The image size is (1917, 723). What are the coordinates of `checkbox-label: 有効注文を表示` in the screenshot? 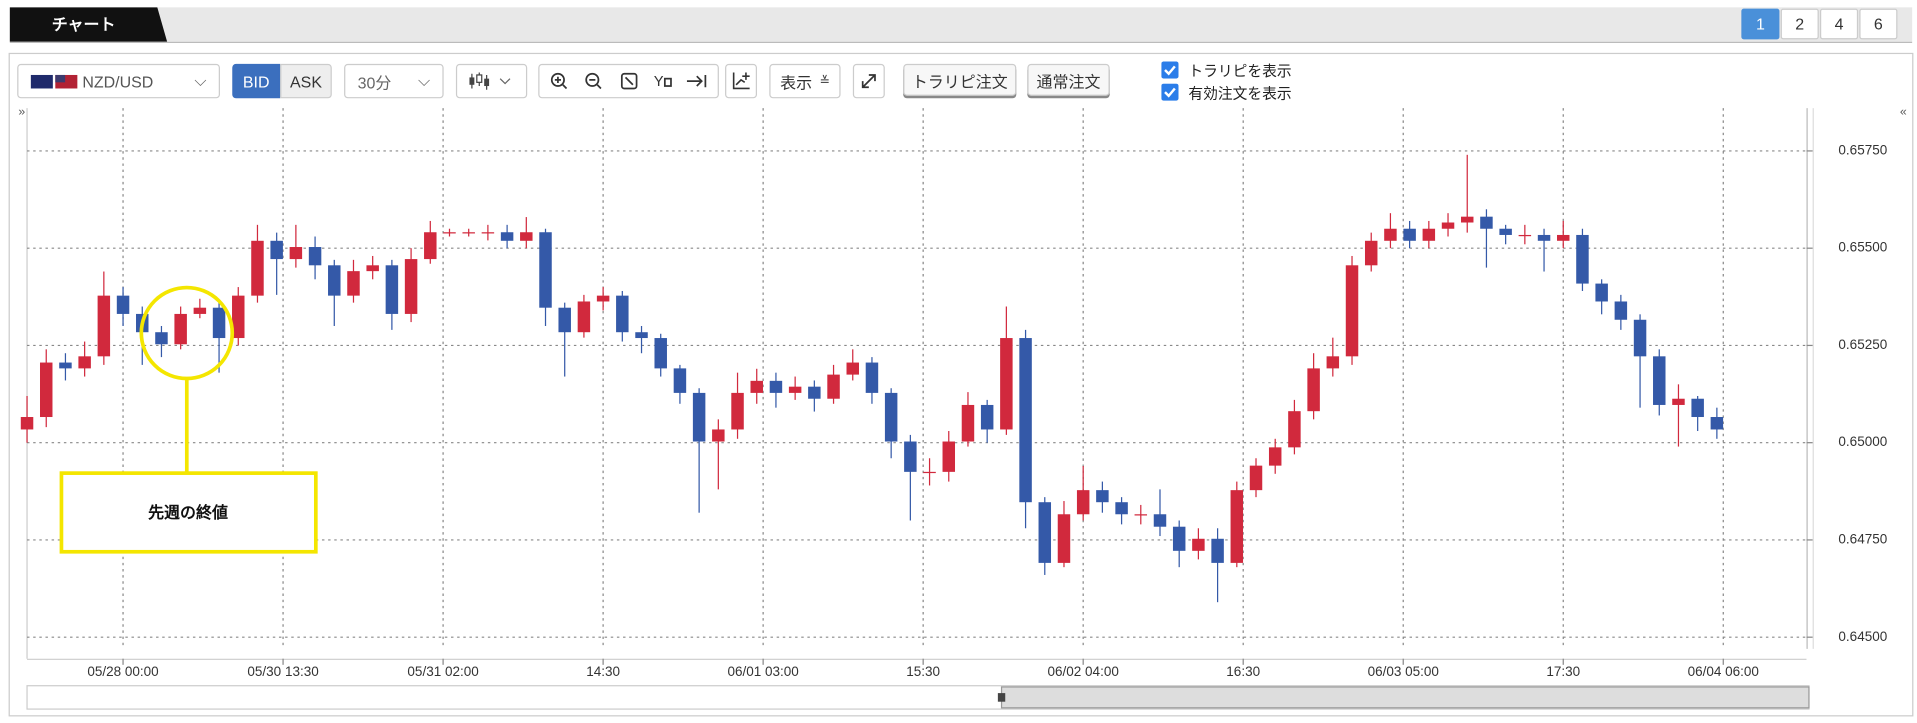 It's located at (1240, 93).